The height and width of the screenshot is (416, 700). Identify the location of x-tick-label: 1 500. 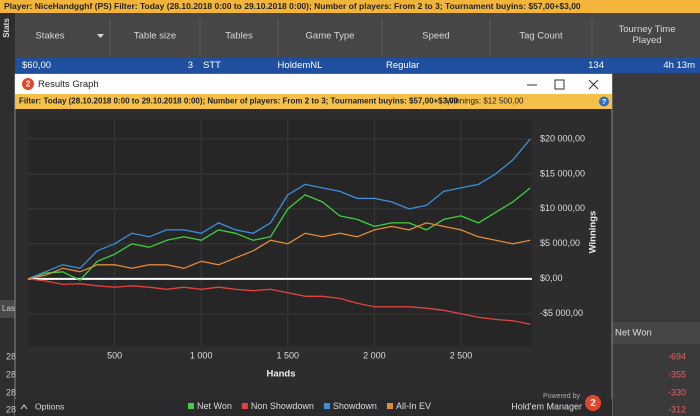
(288, 355).